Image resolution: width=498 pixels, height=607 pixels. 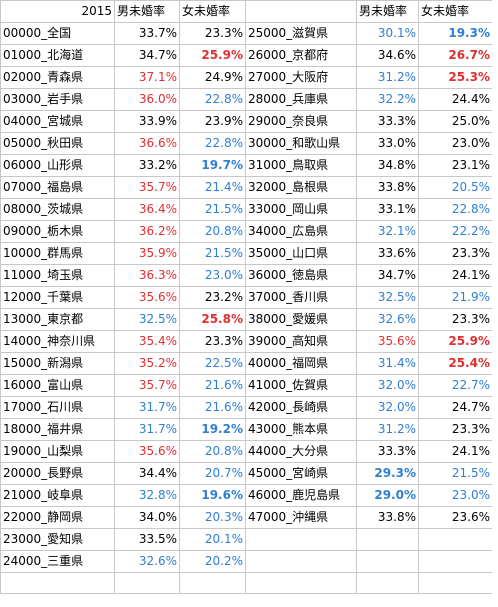 What do you see at coordinates (301, 55) in the screenshot?
I see `prefecture-cell: 26000_京都府` at bounding box center [301, 55].